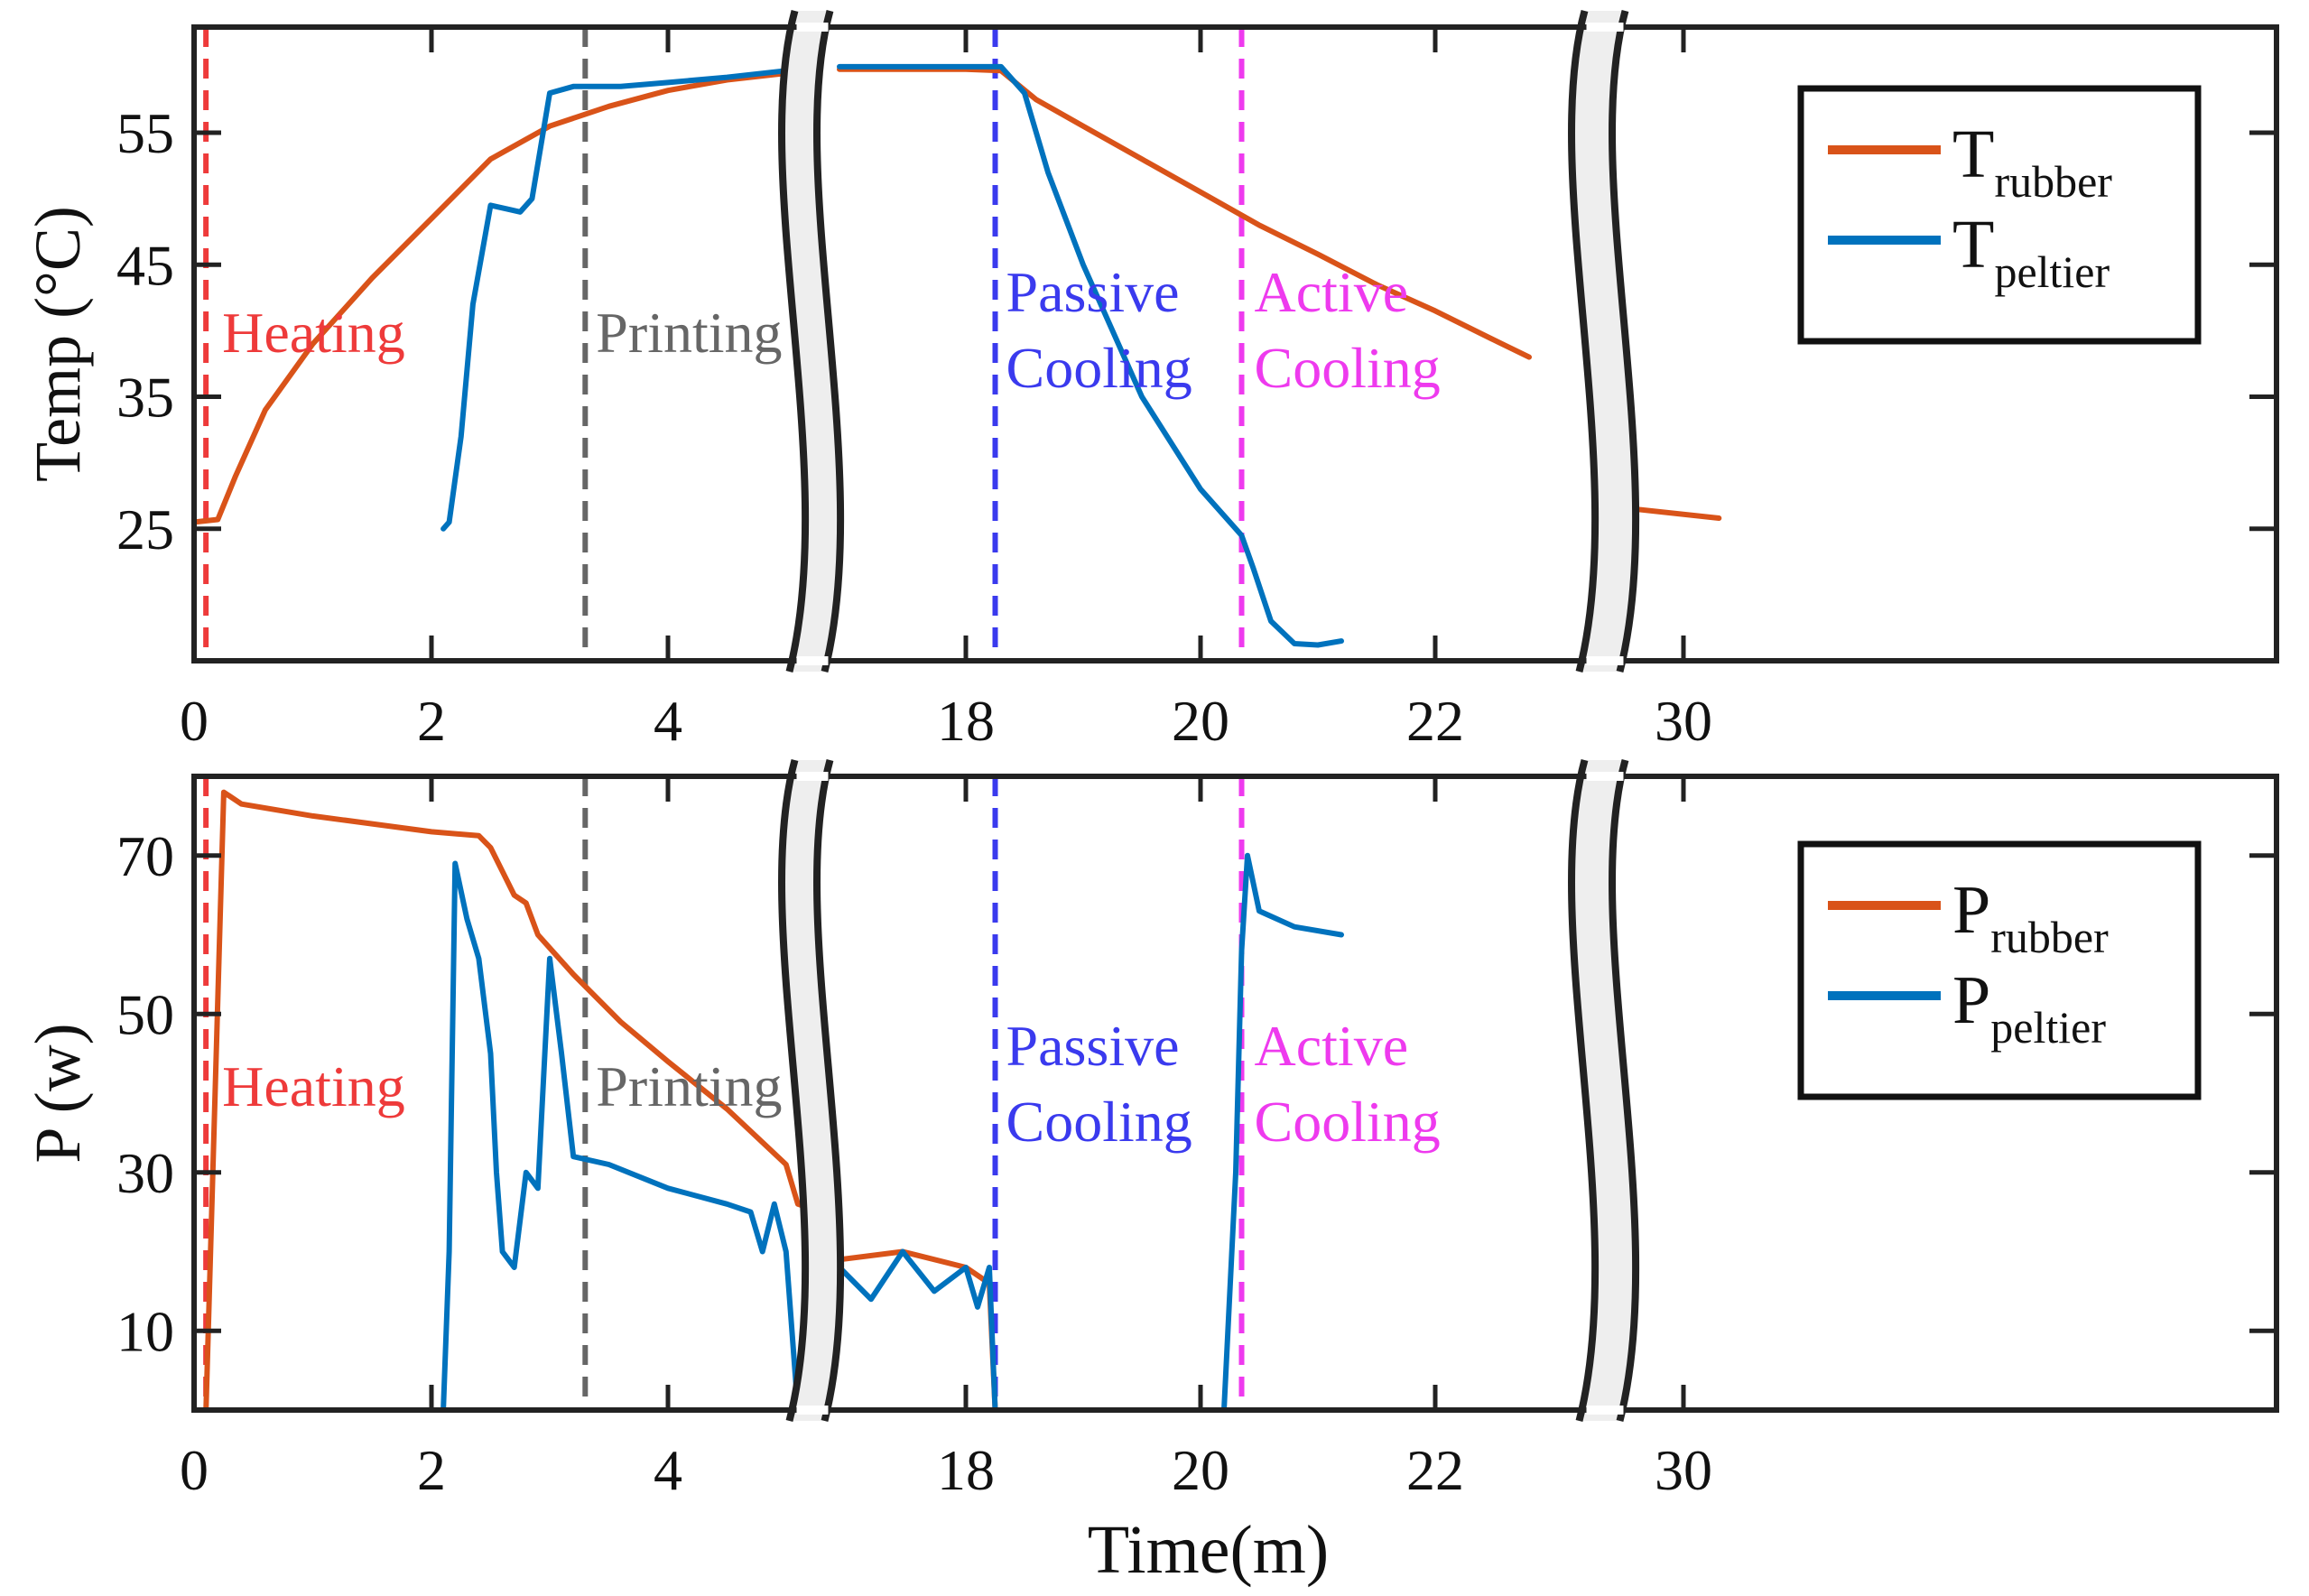  I want to click on x-axis-label: Time(m), so click(1208, 1550).